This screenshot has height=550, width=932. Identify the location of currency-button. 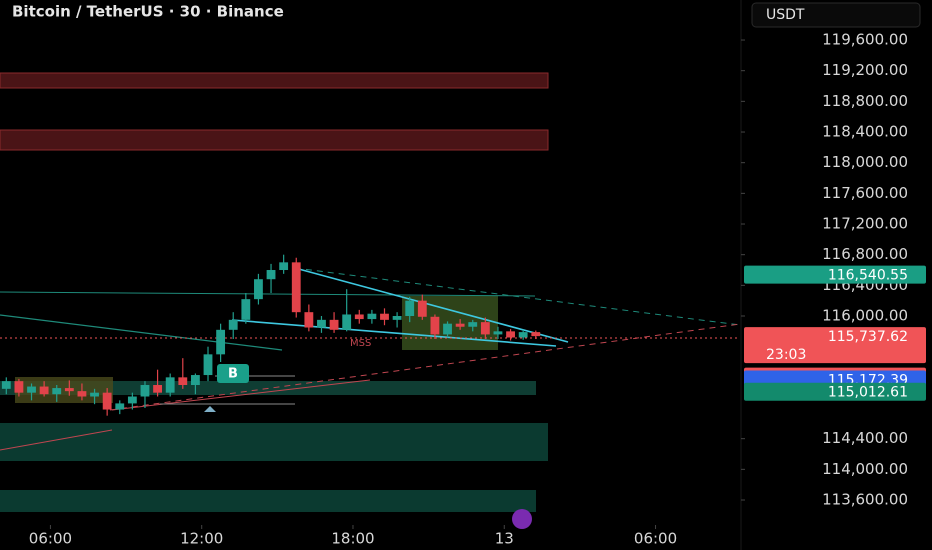
(836, 15).